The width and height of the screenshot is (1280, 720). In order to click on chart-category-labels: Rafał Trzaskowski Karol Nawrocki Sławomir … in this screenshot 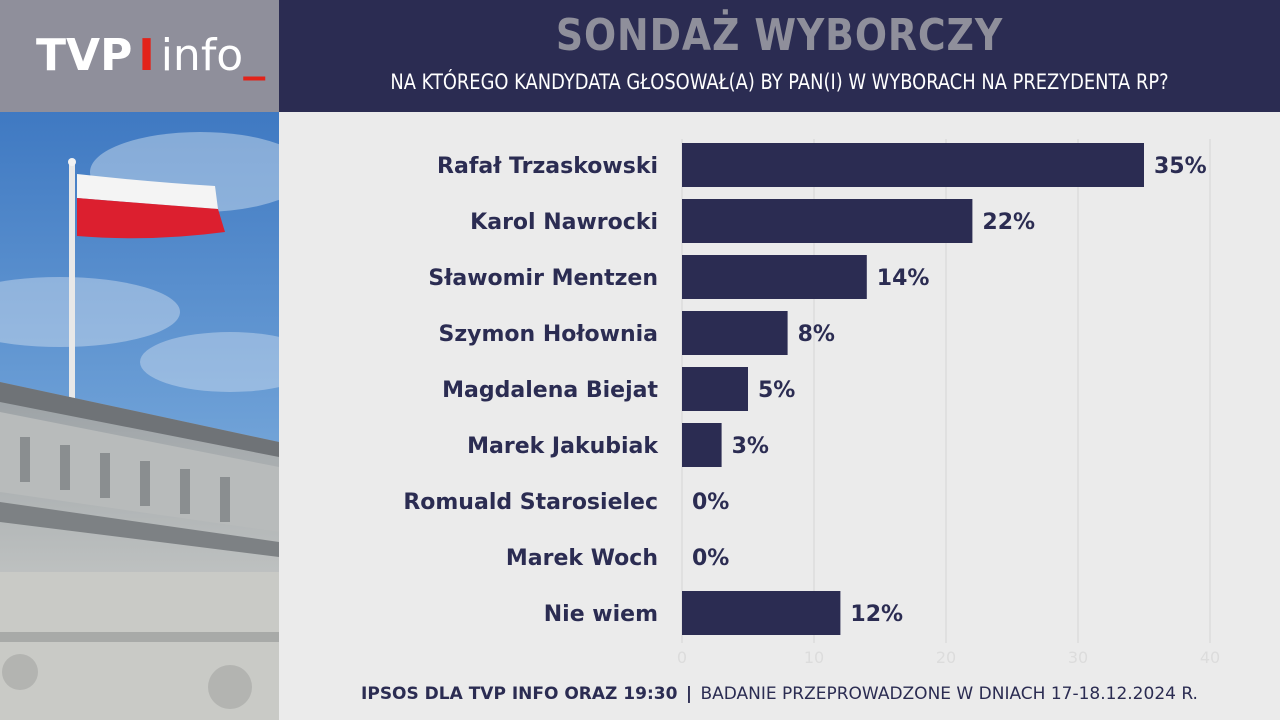, I will do `click(531, 390)`.